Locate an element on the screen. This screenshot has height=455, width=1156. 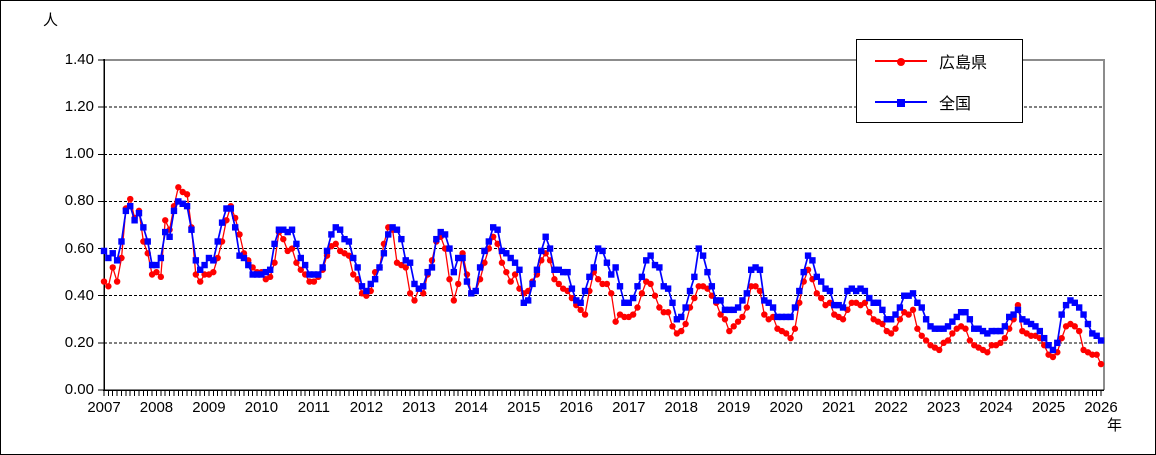
y-axis-tick-label: 0.40 is located at coordinates (79, 295).